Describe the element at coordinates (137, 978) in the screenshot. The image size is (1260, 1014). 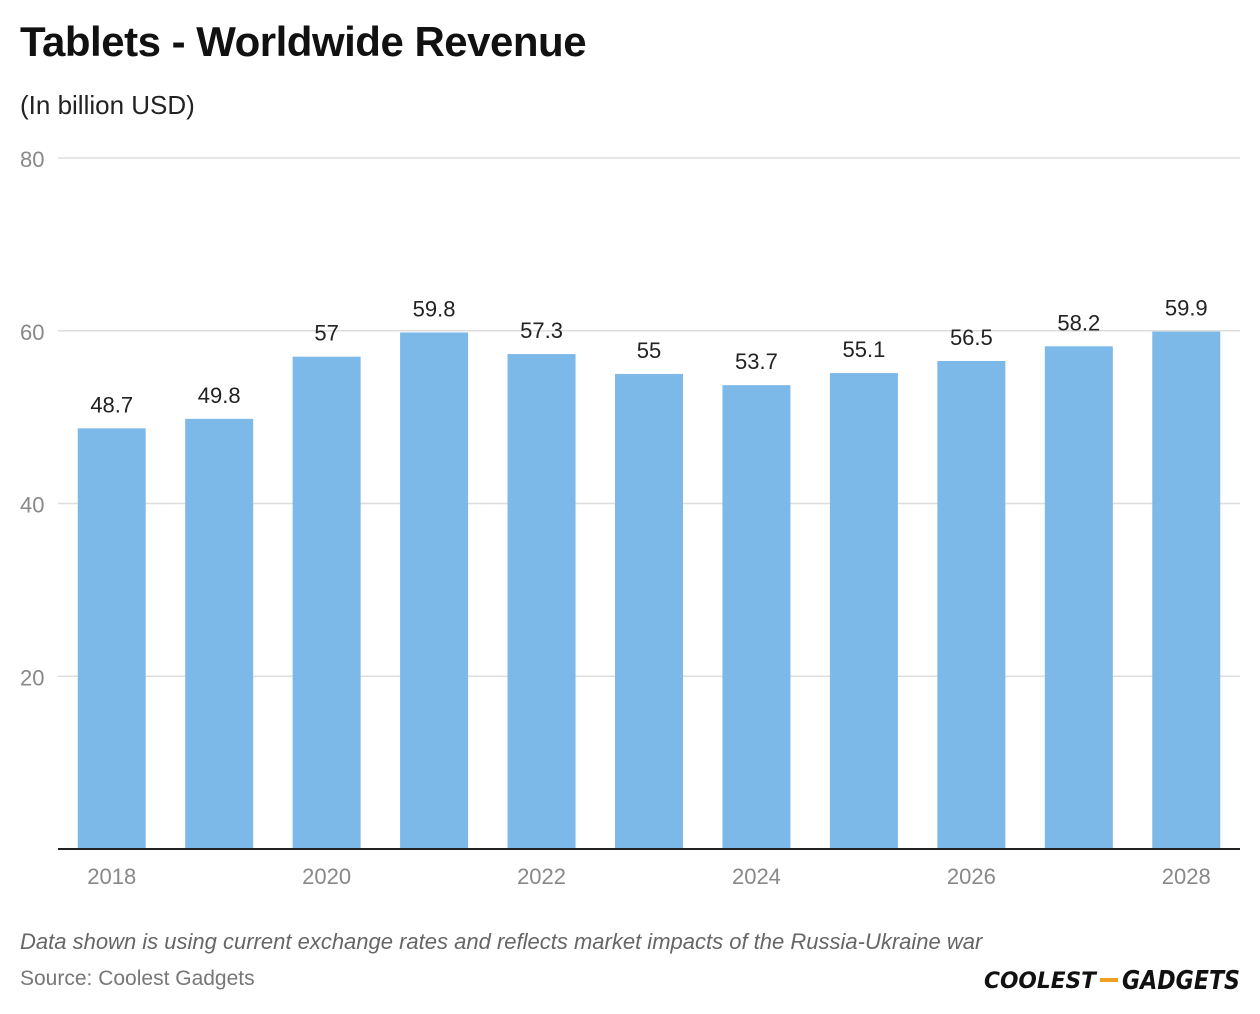
I see `source-credit: Source: Coolest Gadgets` at that location.